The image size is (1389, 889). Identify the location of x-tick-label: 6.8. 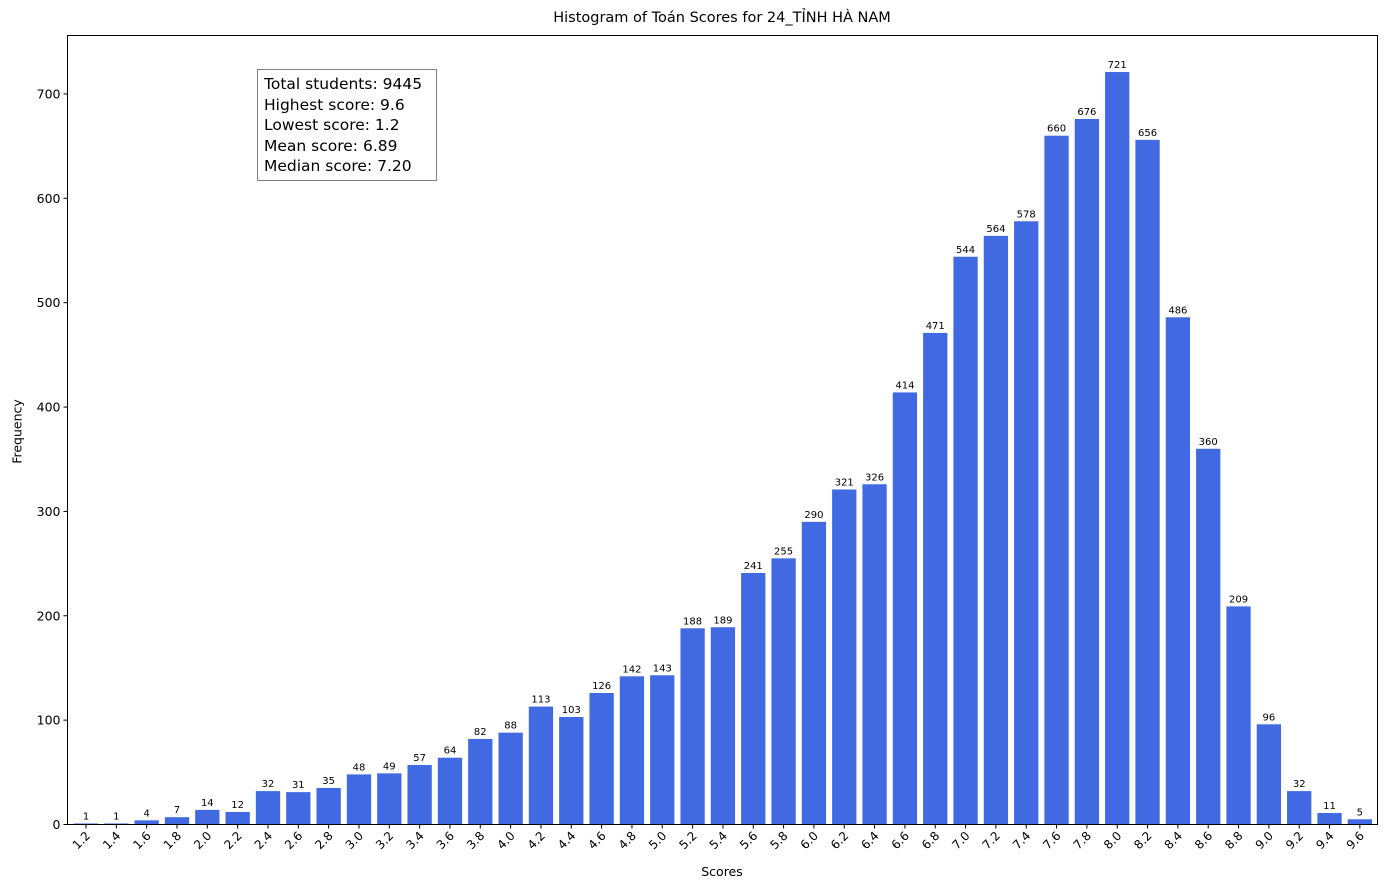
(930, 840).